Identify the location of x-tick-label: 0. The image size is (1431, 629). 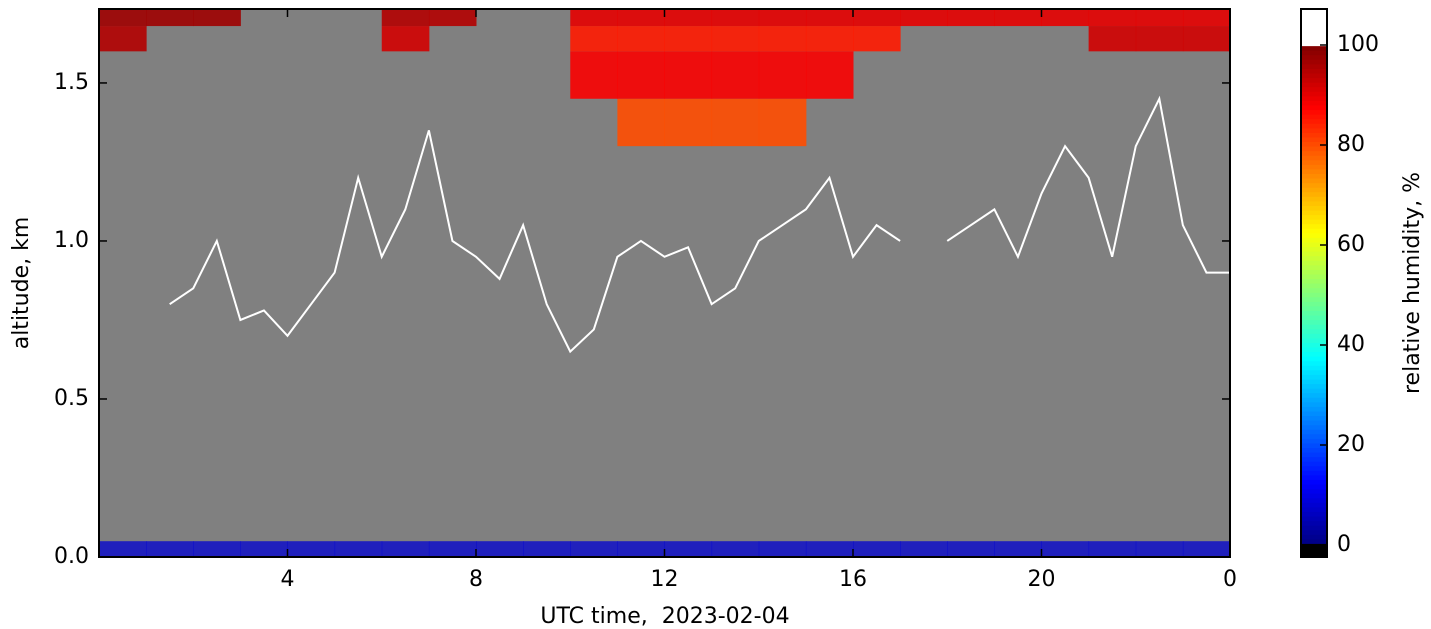
(1230, 579).